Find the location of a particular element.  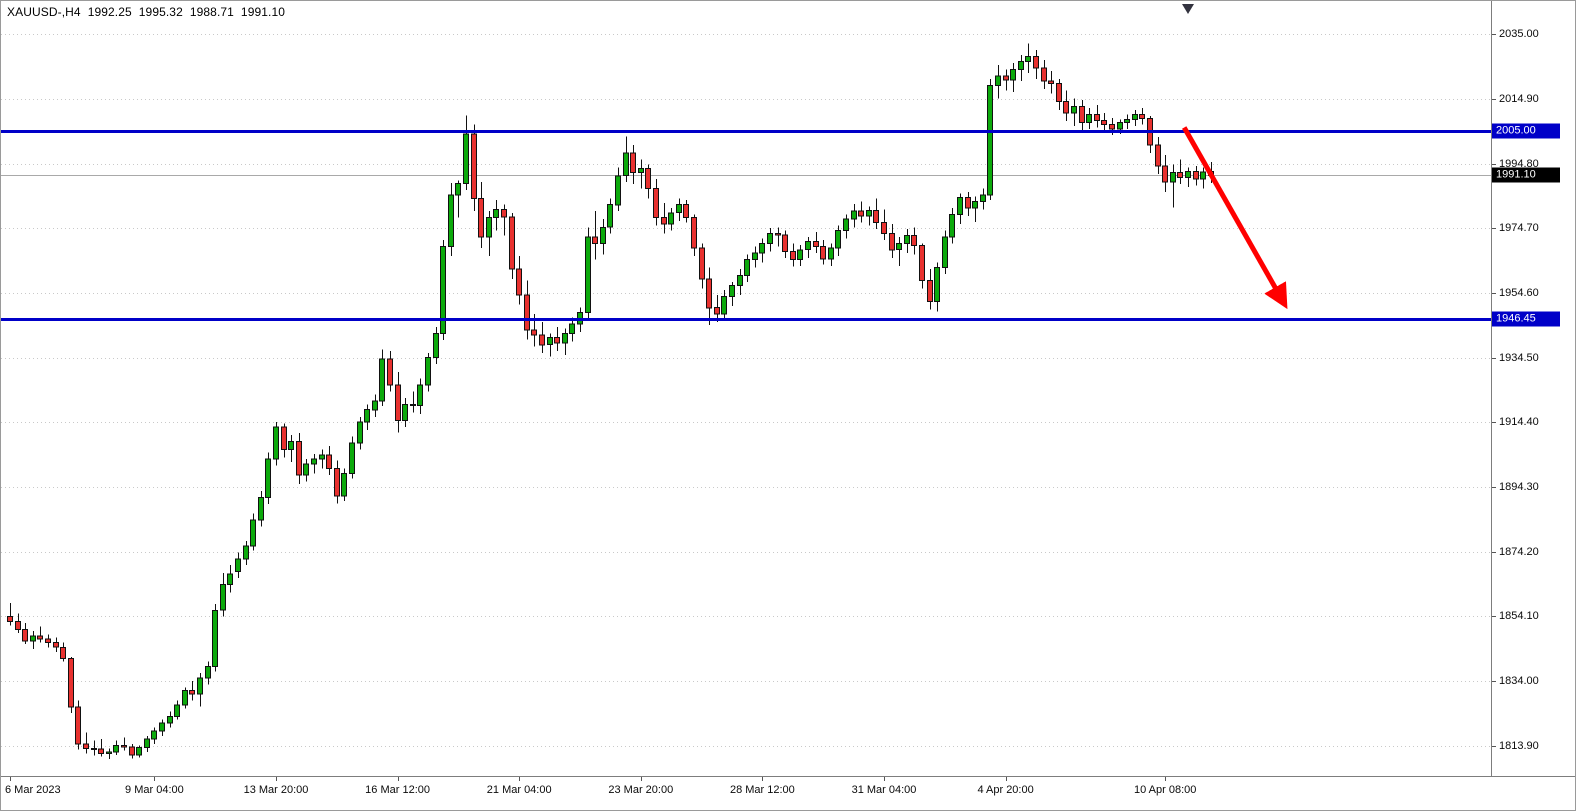

price-axis-label: 1914.40 is located at coordinates (1519, 422).